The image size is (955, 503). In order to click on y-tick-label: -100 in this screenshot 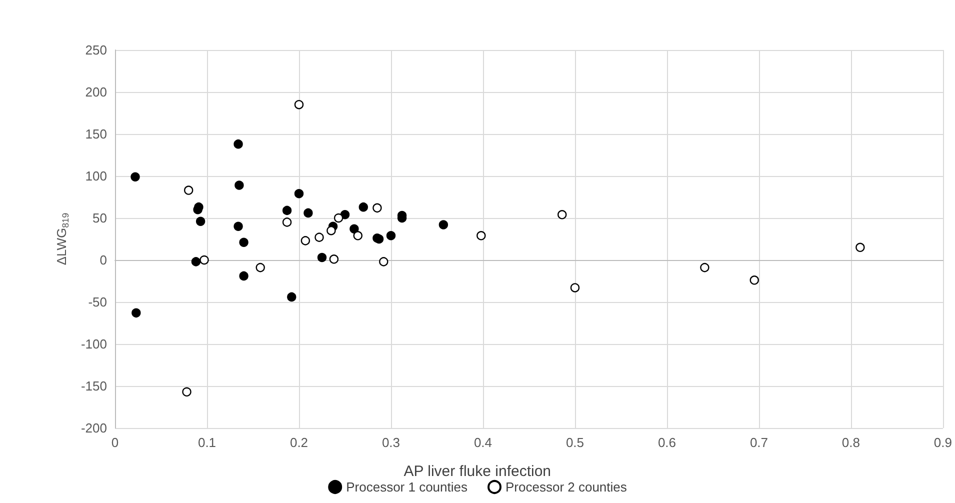, I will do `click(93, 344)`.